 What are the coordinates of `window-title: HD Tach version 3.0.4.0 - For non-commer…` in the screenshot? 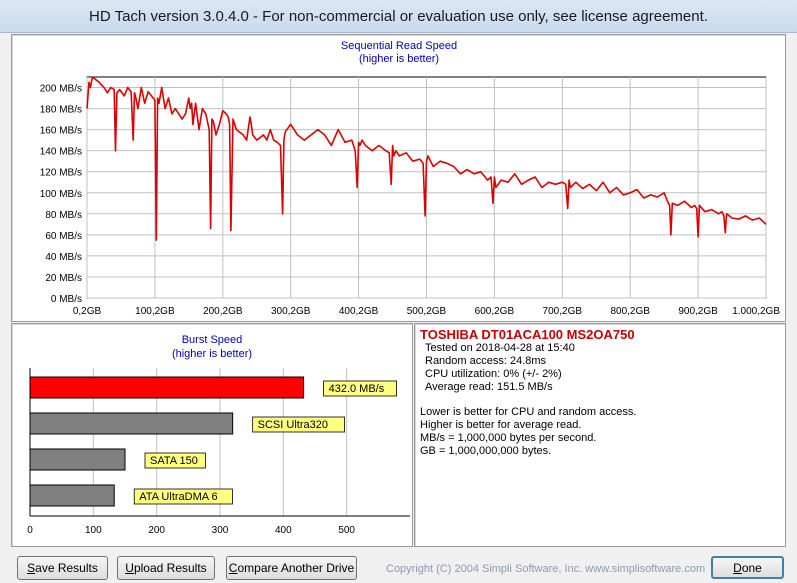 It's located at (398, 16).